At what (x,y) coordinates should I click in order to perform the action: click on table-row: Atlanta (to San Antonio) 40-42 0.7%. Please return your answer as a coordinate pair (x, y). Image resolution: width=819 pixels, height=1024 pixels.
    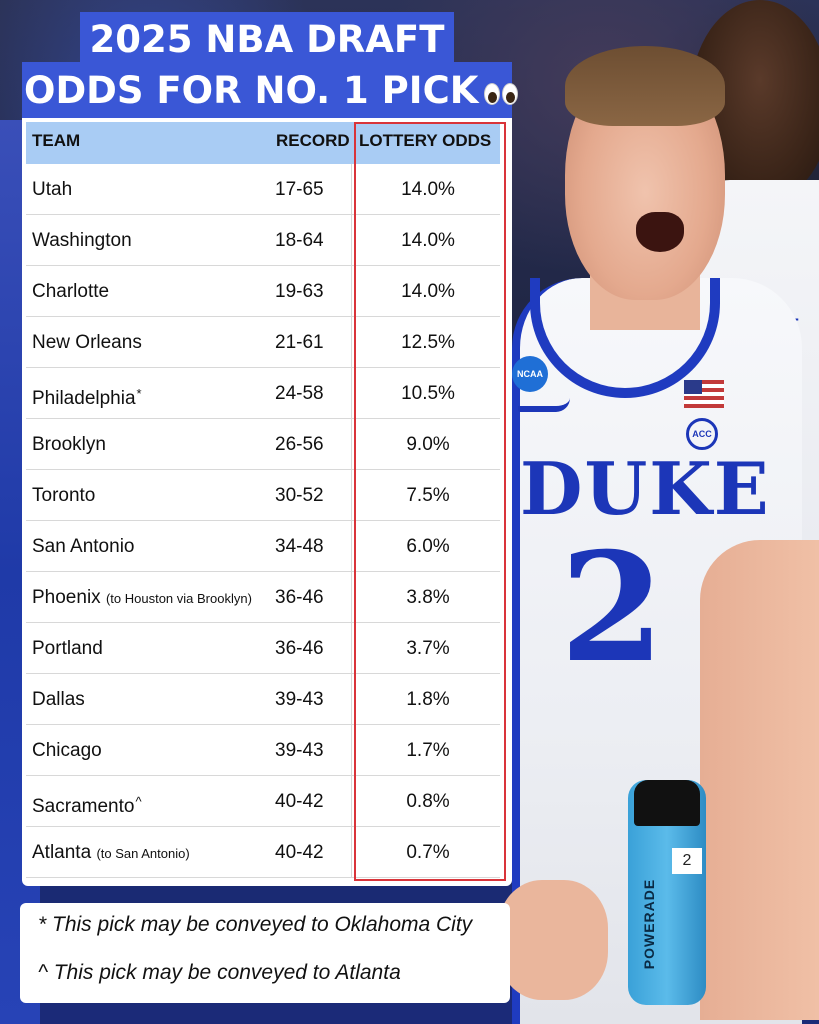
    Looking at the image, I should click on (263, 852).